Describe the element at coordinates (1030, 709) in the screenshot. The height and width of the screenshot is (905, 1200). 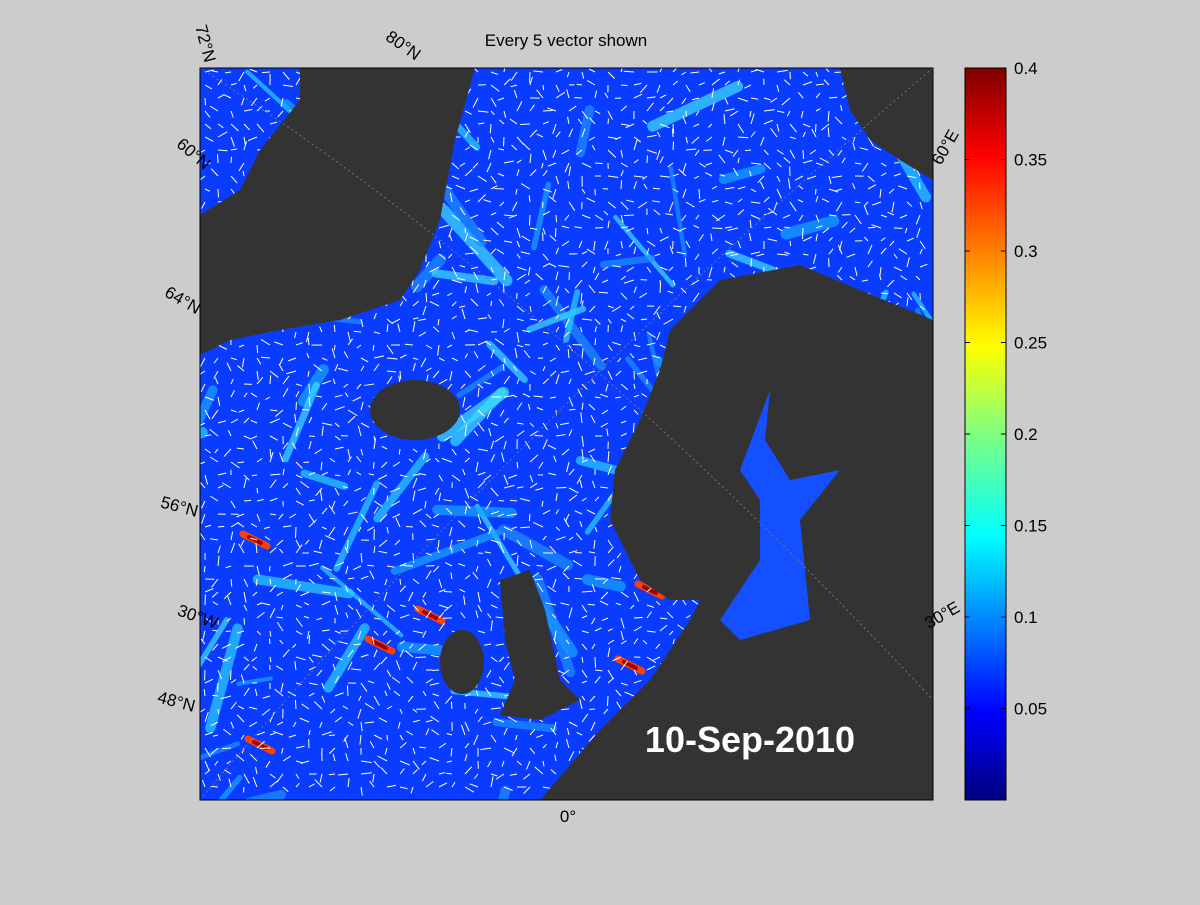
I see `colorbar-tick-label: 0.05` at that location.